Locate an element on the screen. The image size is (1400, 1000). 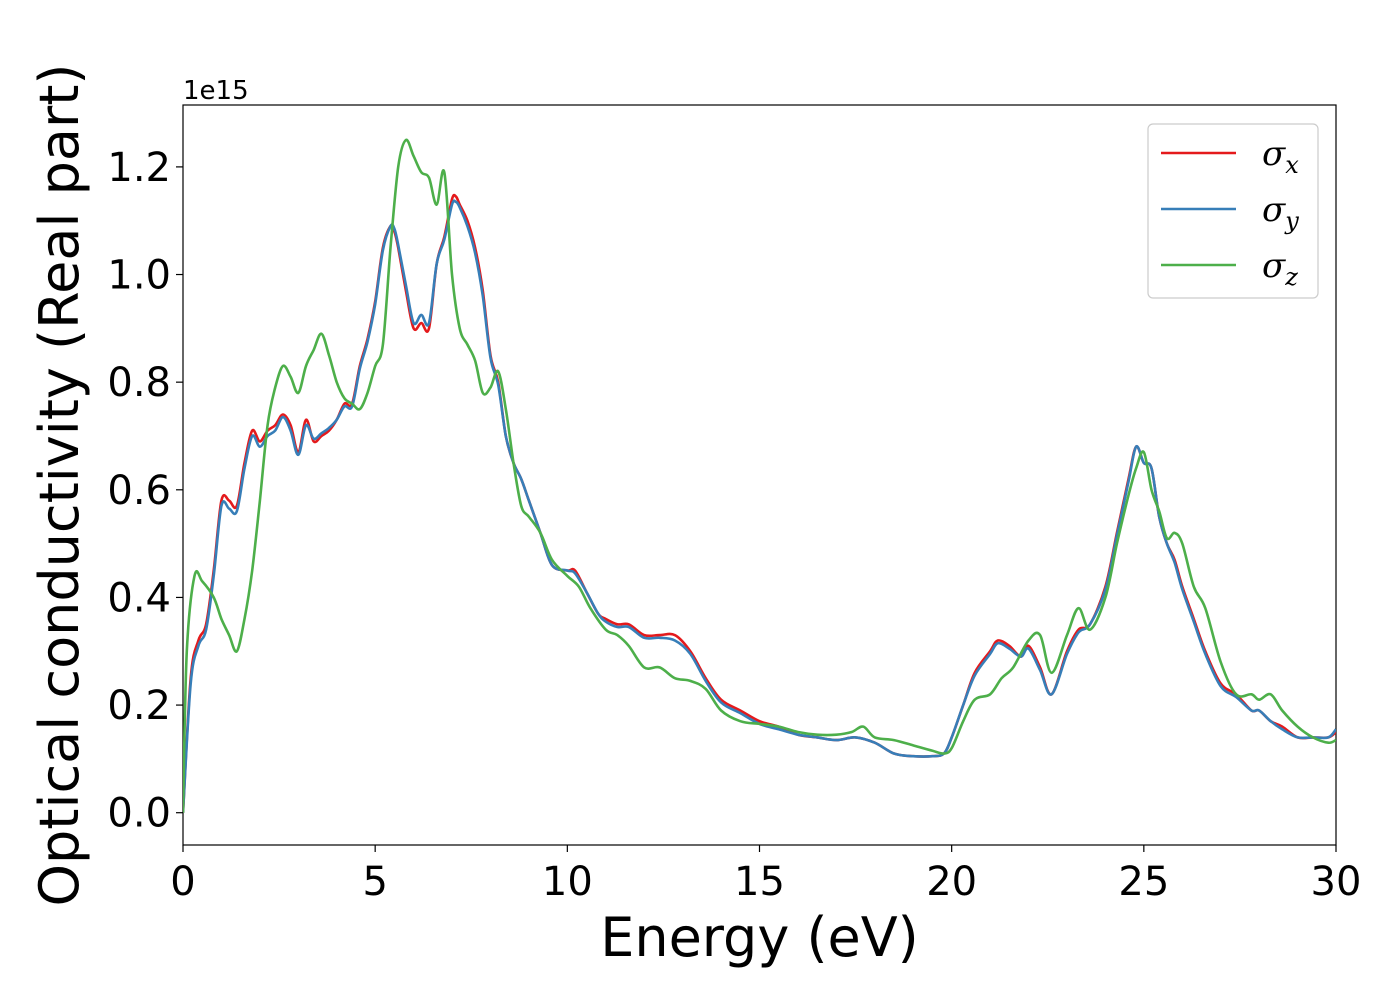
legend-label-z: σz is located at coordinates (1280, 268).